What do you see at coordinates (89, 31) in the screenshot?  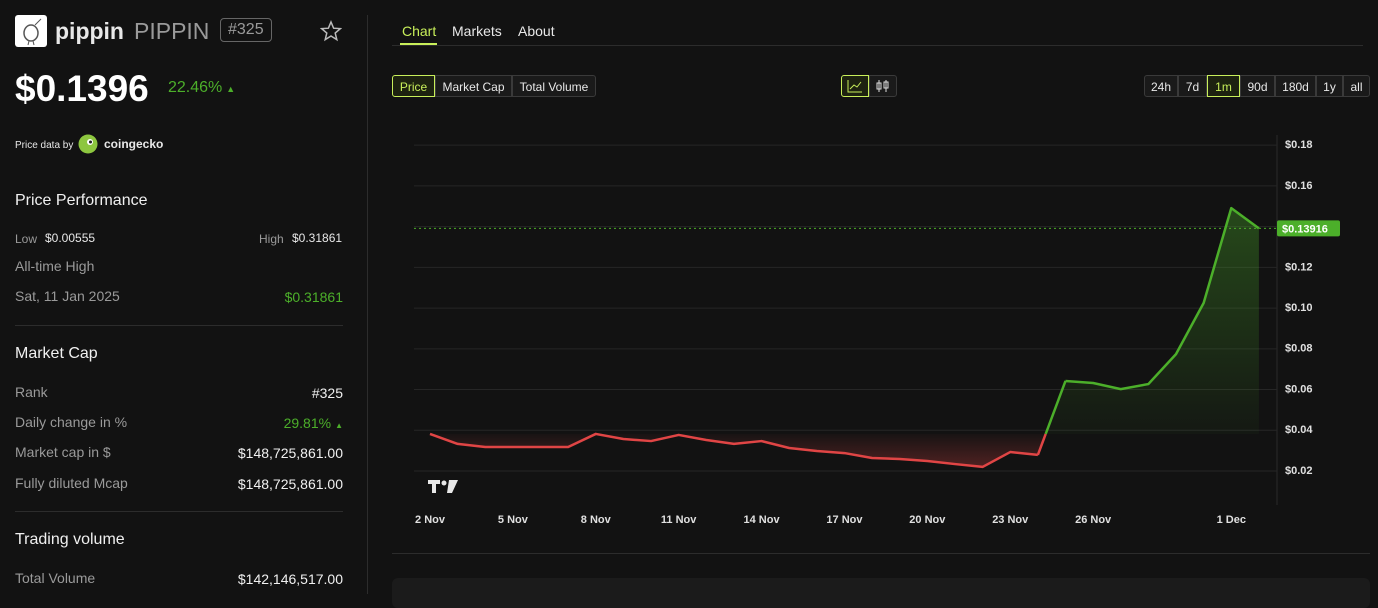 I see `coin-name: pippin` at bounding box center [89, 31].